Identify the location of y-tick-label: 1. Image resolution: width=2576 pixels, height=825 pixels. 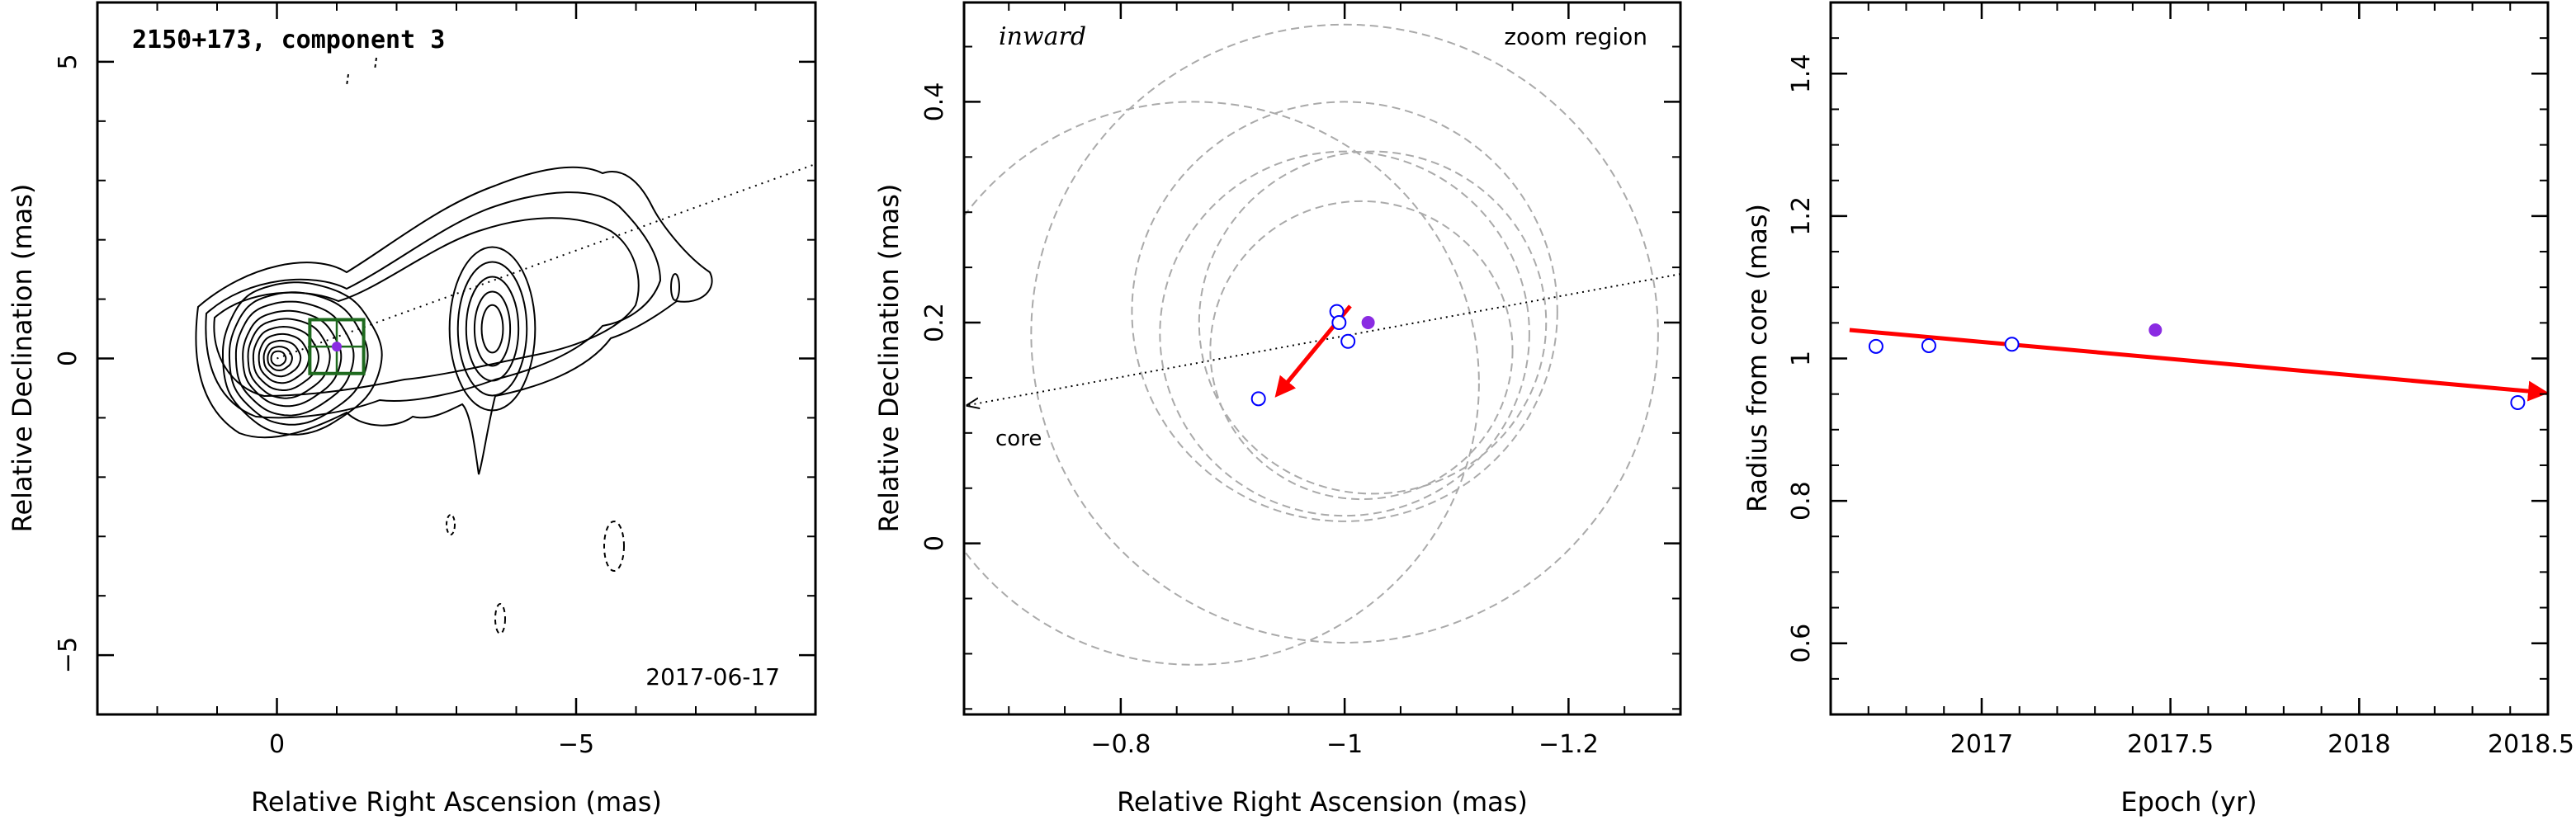
(1801, 358).